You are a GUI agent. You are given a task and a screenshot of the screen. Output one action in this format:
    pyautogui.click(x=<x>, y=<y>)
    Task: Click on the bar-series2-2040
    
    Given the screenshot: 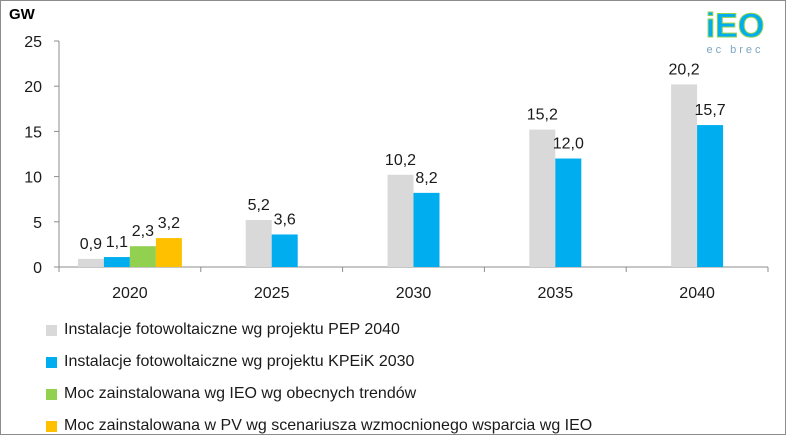 What is the action you would take?
    pyautogui.click(x=710, y=196)
    